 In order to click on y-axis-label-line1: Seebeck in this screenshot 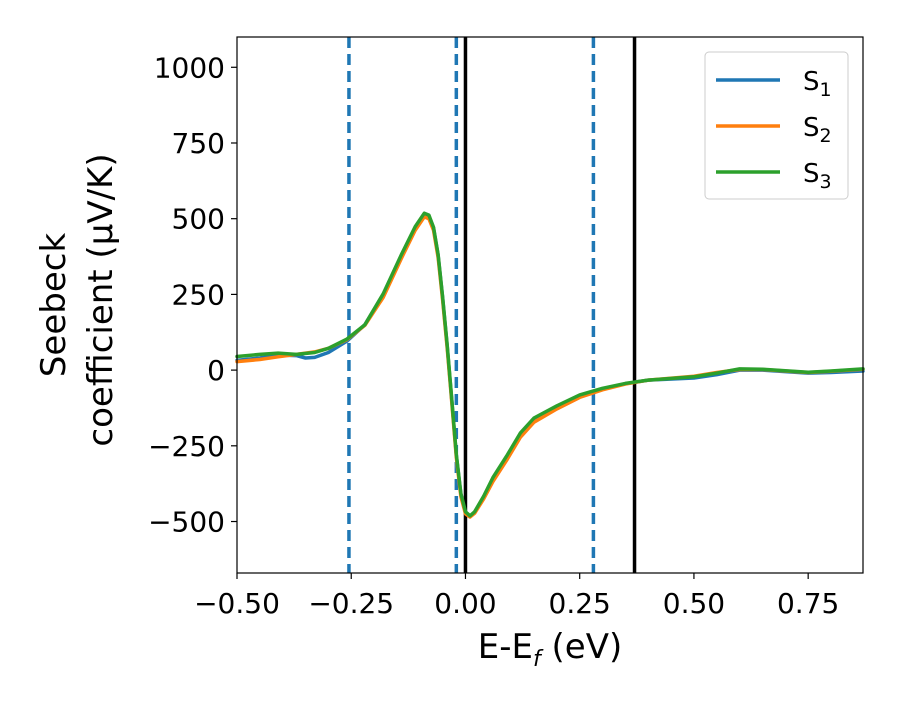, I will do `click(54, 305)`.